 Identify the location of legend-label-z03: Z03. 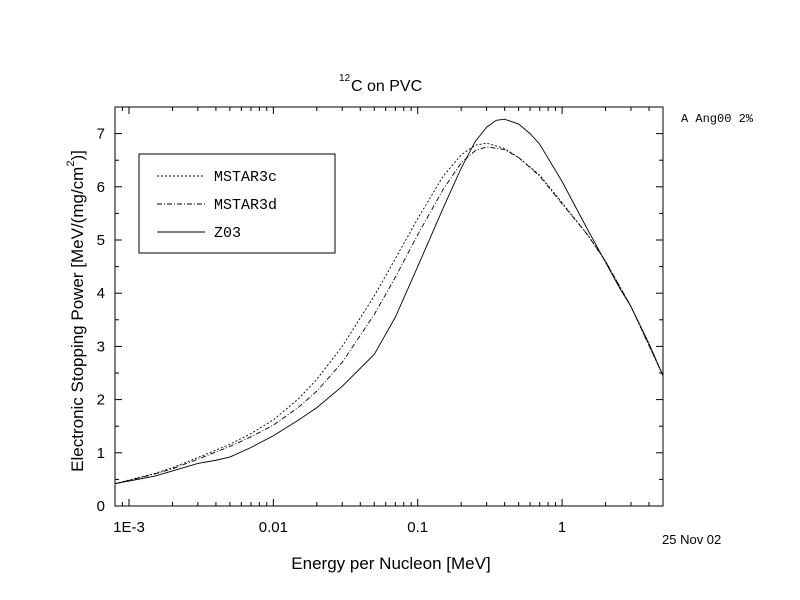
(227, 233).